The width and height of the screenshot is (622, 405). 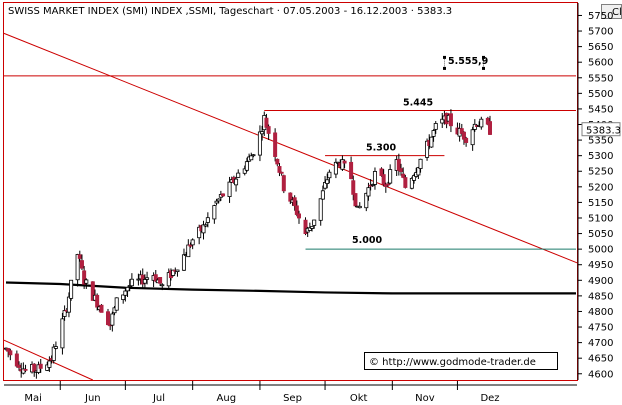 I want to click on y-tick-label: 5100, so click(x=600, y=218).